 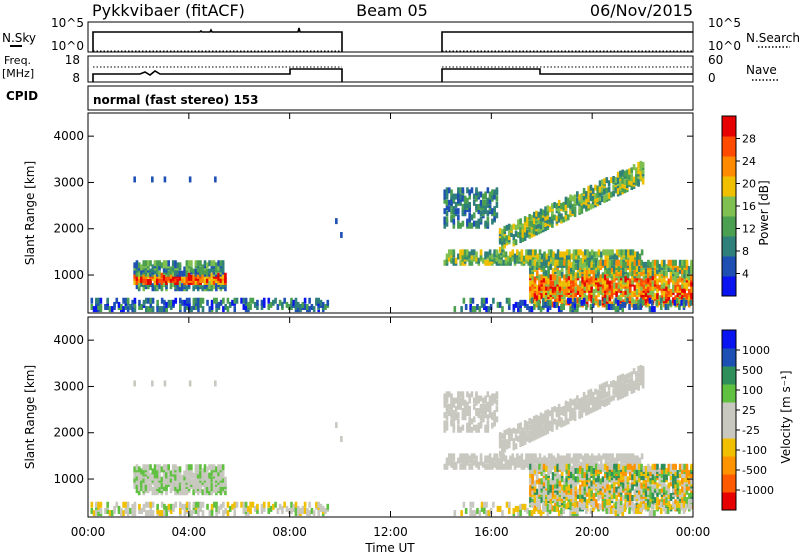 I want to click on colorbar-swatch, so click(x=729, y=357).